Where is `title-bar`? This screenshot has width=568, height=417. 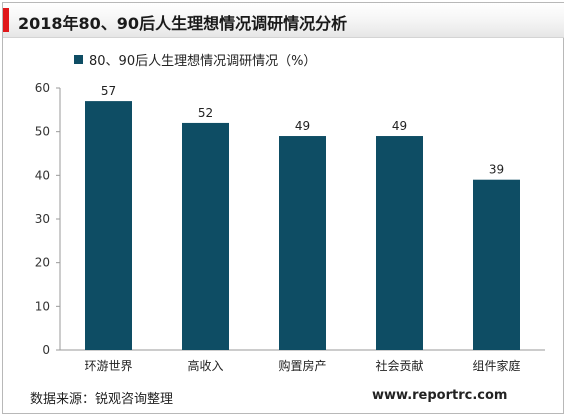
title-bar is located at coordinates (283, 20).